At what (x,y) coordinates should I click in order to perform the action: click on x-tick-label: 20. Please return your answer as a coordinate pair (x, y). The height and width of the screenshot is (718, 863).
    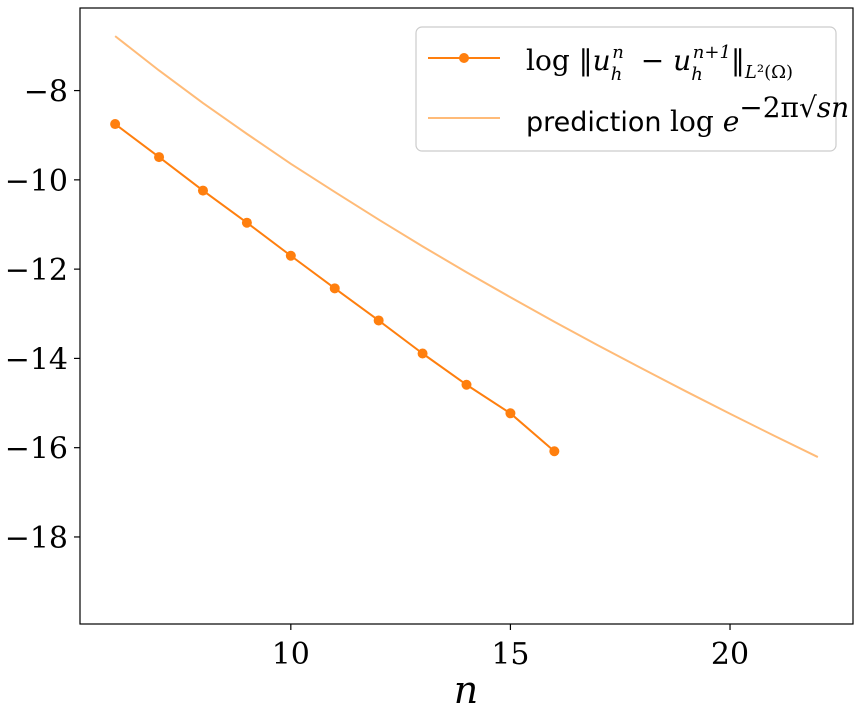
    Looking at the image, I should click on (730, 654).